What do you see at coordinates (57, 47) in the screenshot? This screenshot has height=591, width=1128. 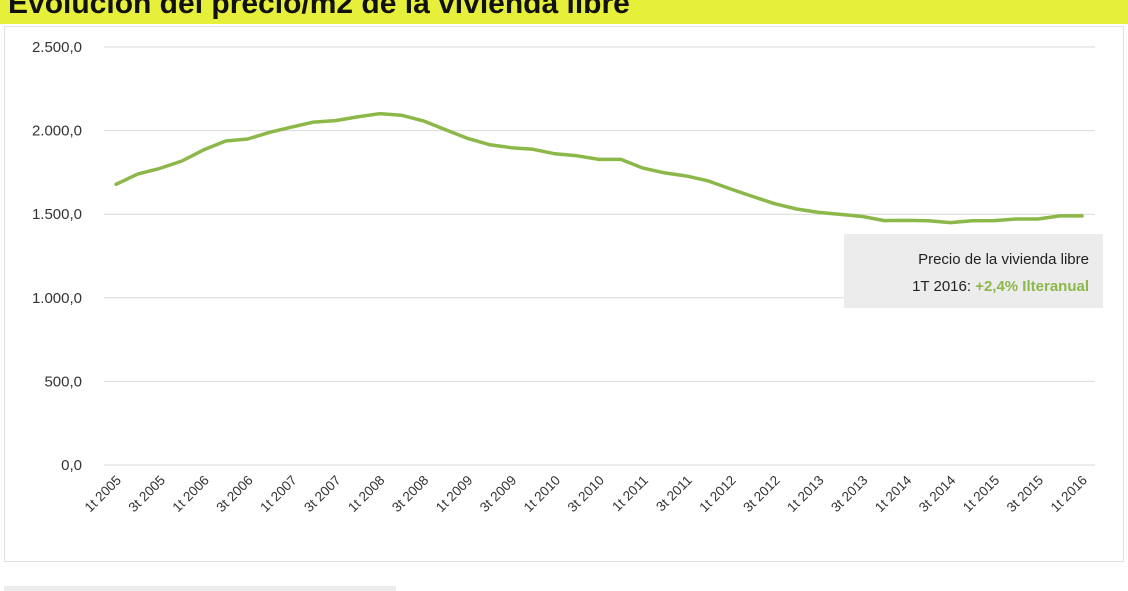 I see `y-tick-label: 2.500,0` at bounding box center [57, 47].